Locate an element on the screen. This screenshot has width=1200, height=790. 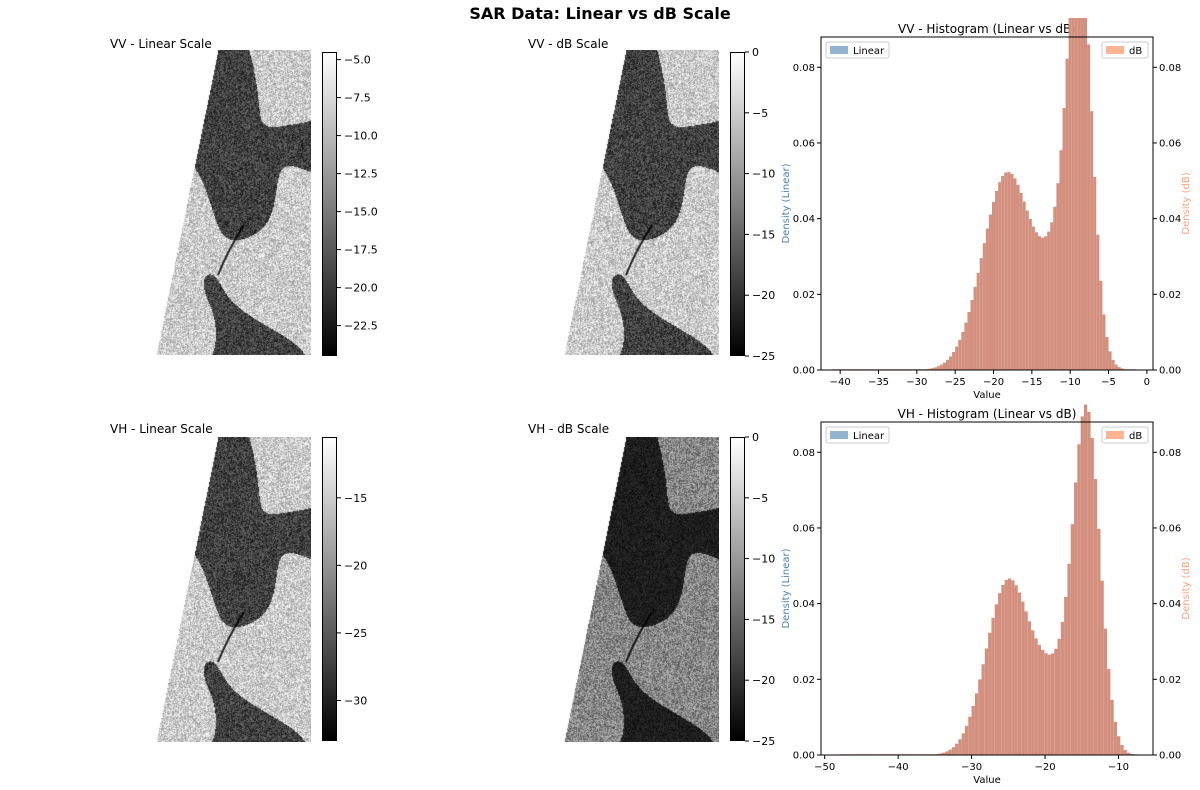
histogram-bars is located at coordinates (984, 194).